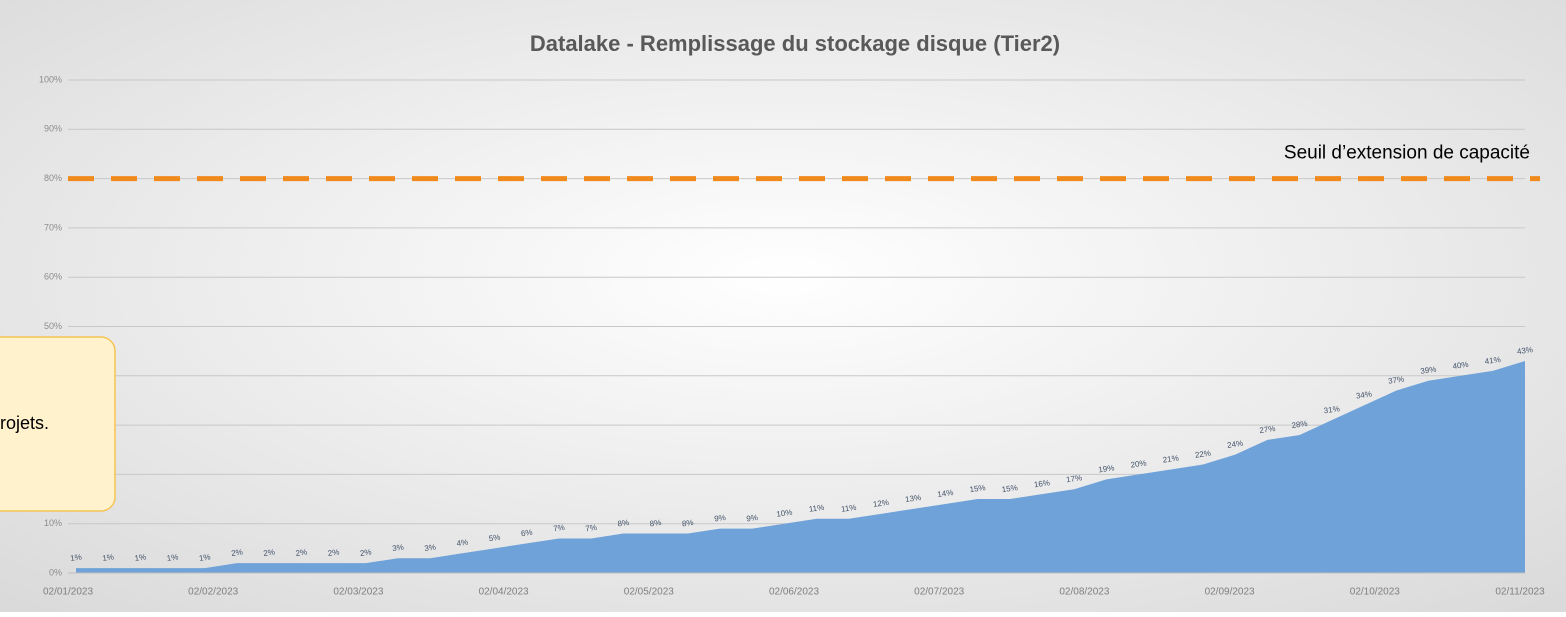 The image size is (1566, 617). What do you see at coordinates (1363, 394) in the screenshot?
I see `data-label: 34%` at bounding box center [1363, 394].